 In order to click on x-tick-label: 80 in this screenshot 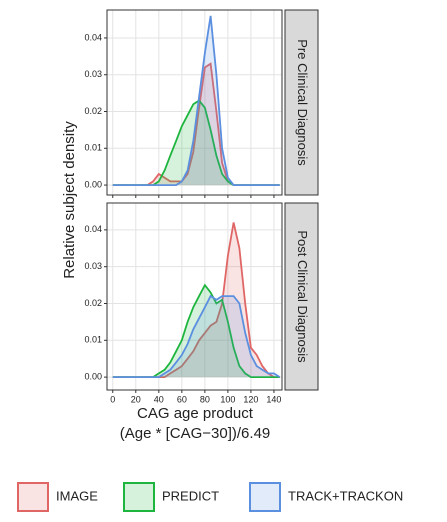, I will do `click(205, 399)`.